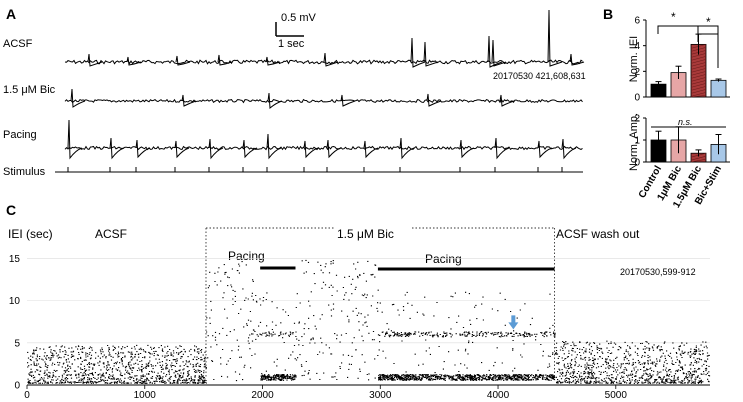 The width and height of the screenshot is (743, 402). I want to click on b-top-ytick-label-2: 4, so click(637, 46).